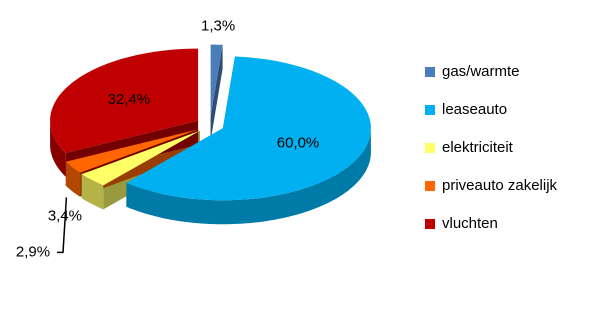 This screenshot has height=320, width=611. Describe the element at coordinates (218, 26) in the screenshot. I see `data-label: 1,3%` at that location.